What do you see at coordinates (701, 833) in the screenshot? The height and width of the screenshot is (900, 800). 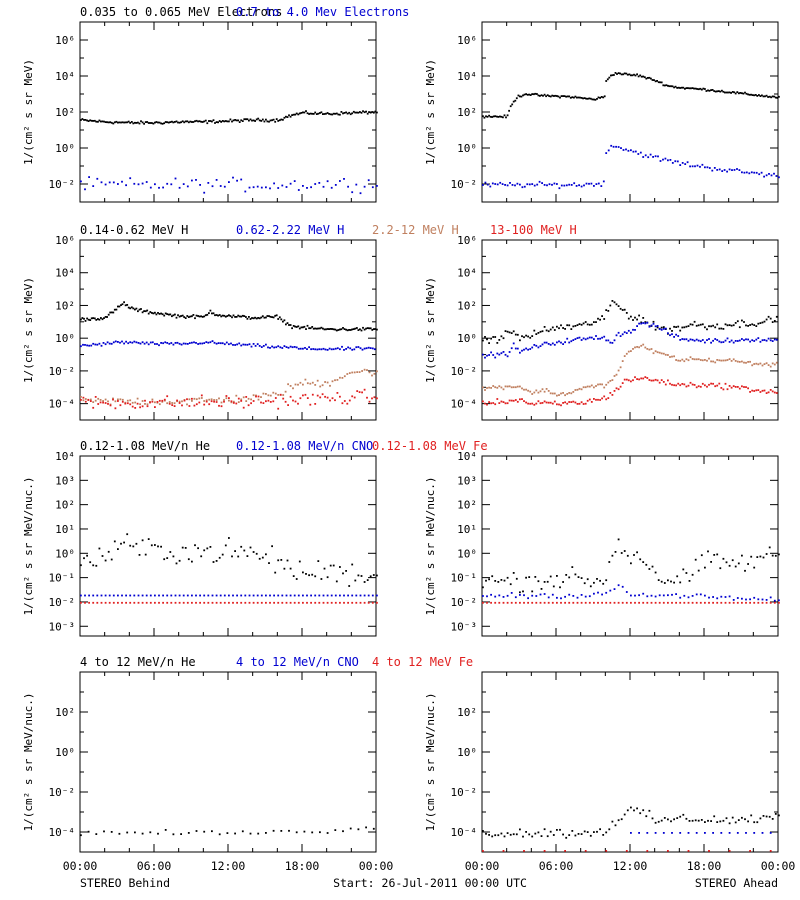 I see `series-blue` at bounding box center [701, 833].